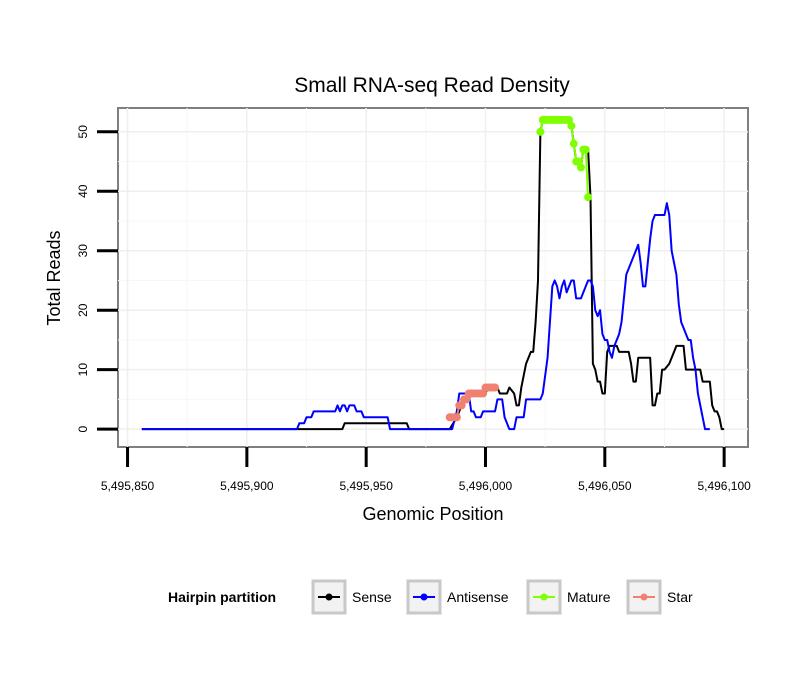  Describe the element at coordinates (486, 486) in the screenshot. I see `x-tick-label: 5,496,000` at that location.